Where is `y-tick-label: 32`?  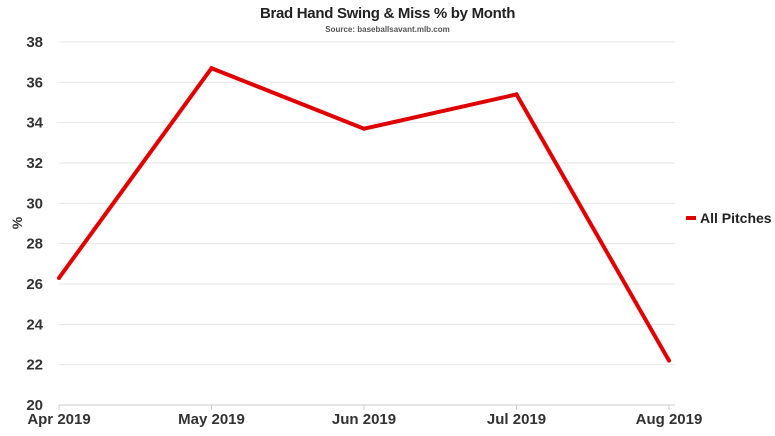 y-tick-label: 32 is located at coordinates (34, 163).